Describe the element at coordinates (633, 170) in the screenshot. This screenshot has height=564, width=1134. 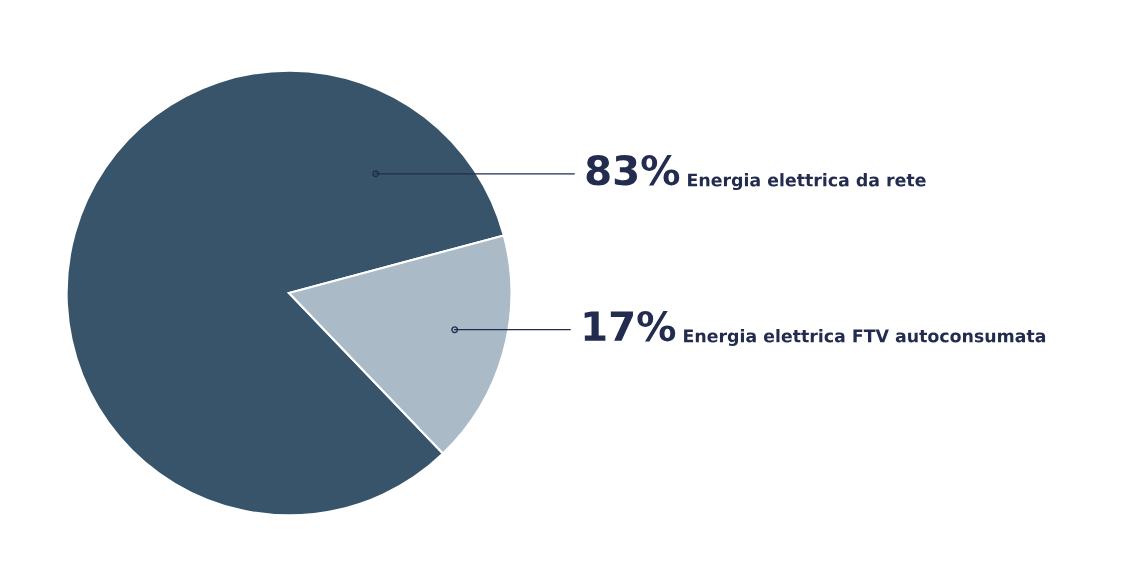
I see `data-label: 83%` at that location.